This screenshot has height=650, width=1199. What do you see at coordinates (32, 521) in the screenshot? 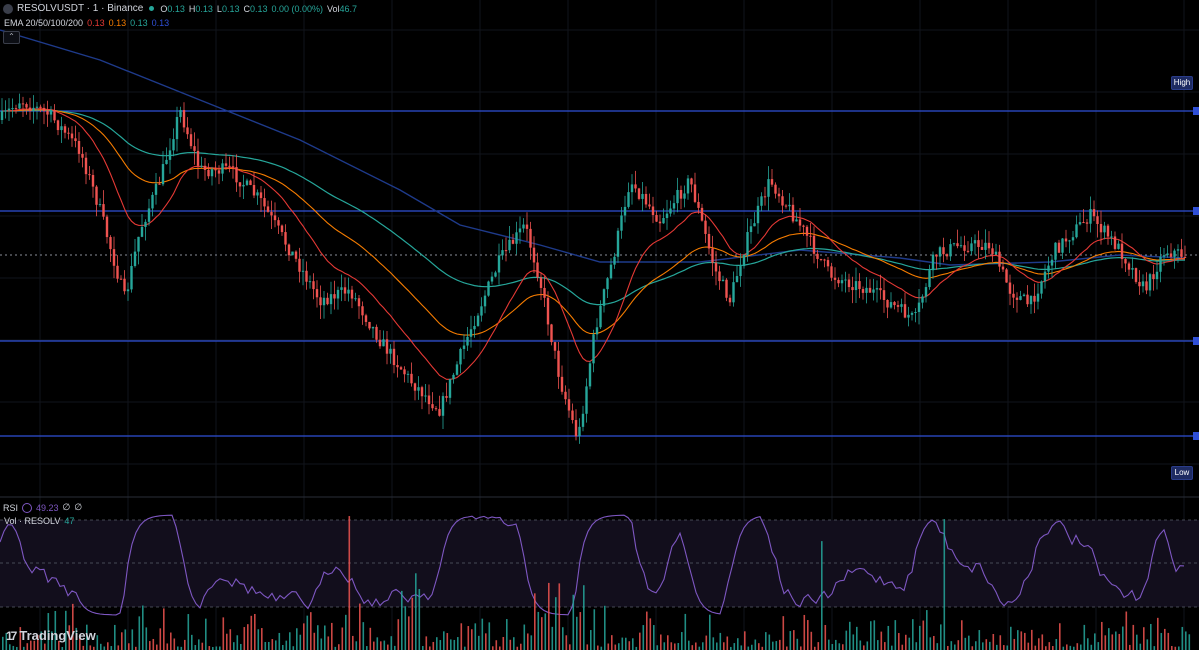
I see `volume-label: Vol · RESOLV` at bounding box center [32, 521].